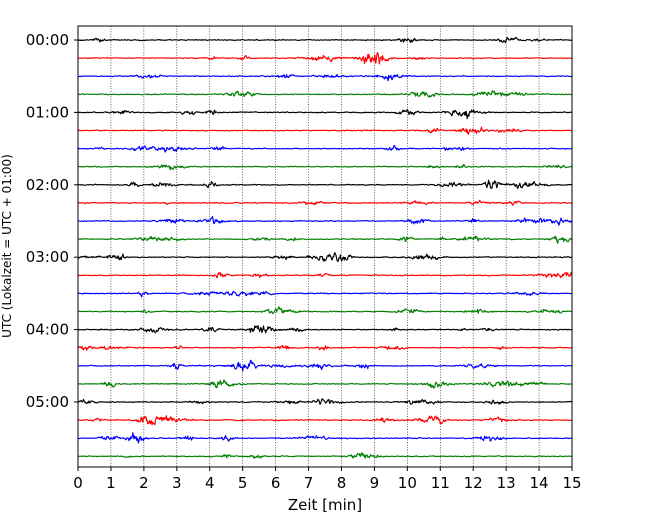  I want to click on x-tick-label-3: 3, so click(177, 483).